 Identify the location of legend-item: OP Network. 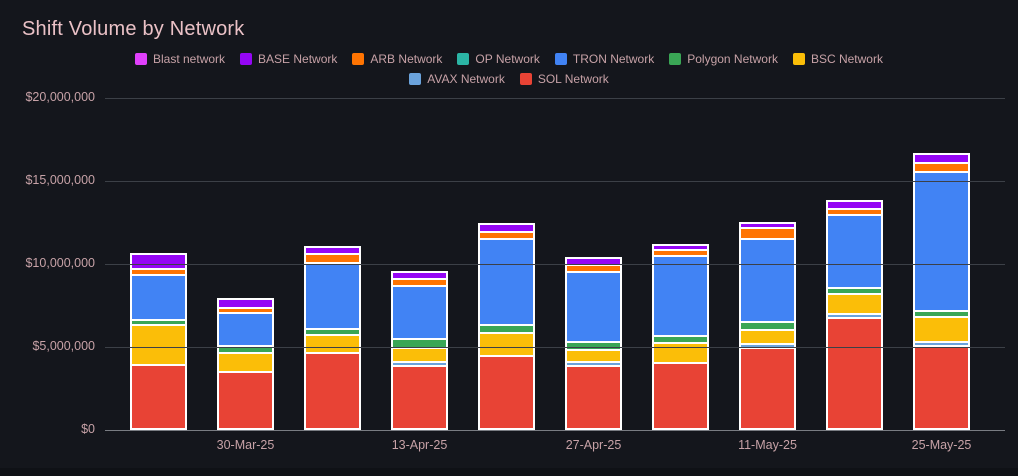
(498, 59).